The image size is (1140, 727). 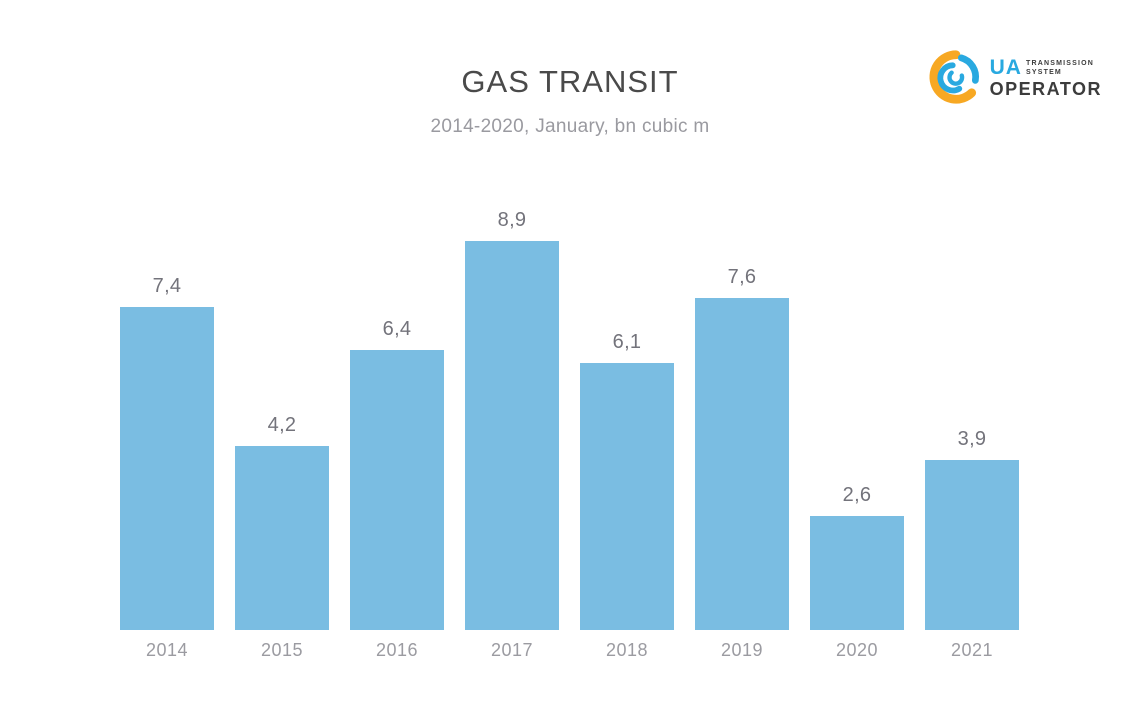 I want to click on logo-system: SYSTEM, so click(x=1043, y=72).